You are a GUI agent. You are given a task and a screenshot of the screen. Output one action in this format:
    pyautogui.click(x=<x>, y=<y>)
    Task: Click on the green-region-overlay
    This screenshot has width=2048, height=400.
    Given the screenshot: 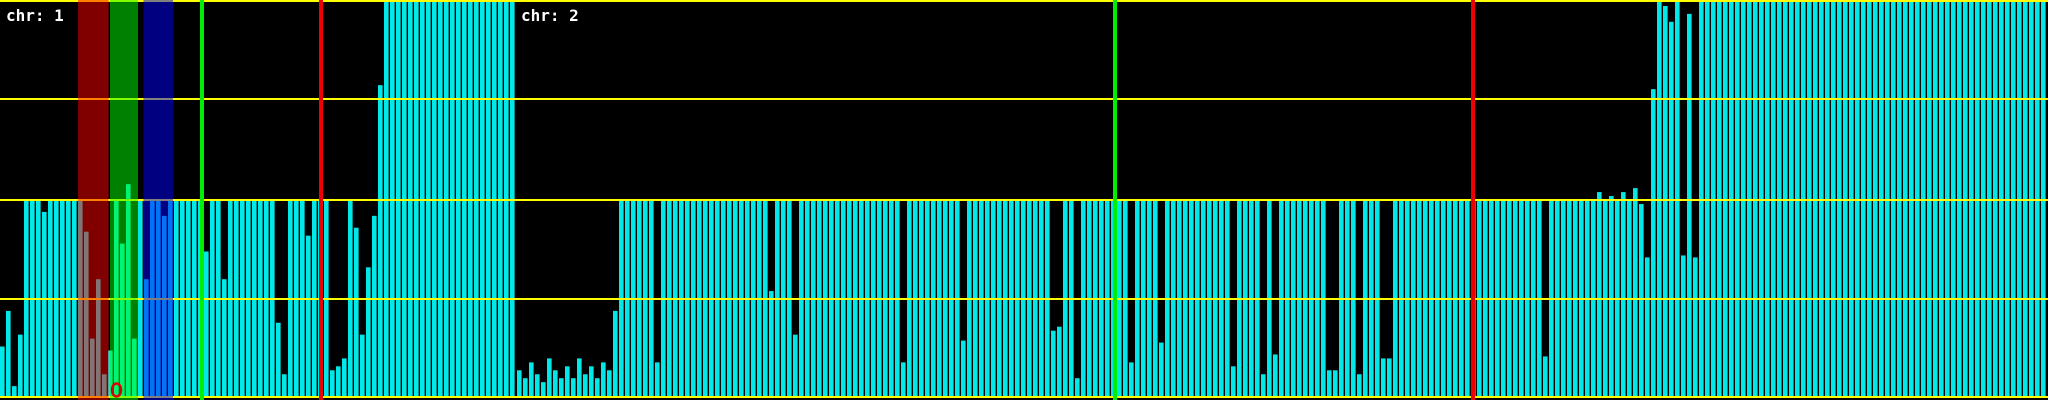 What is the action you would take?
    pyautogui.click(x=124, y=200)
    